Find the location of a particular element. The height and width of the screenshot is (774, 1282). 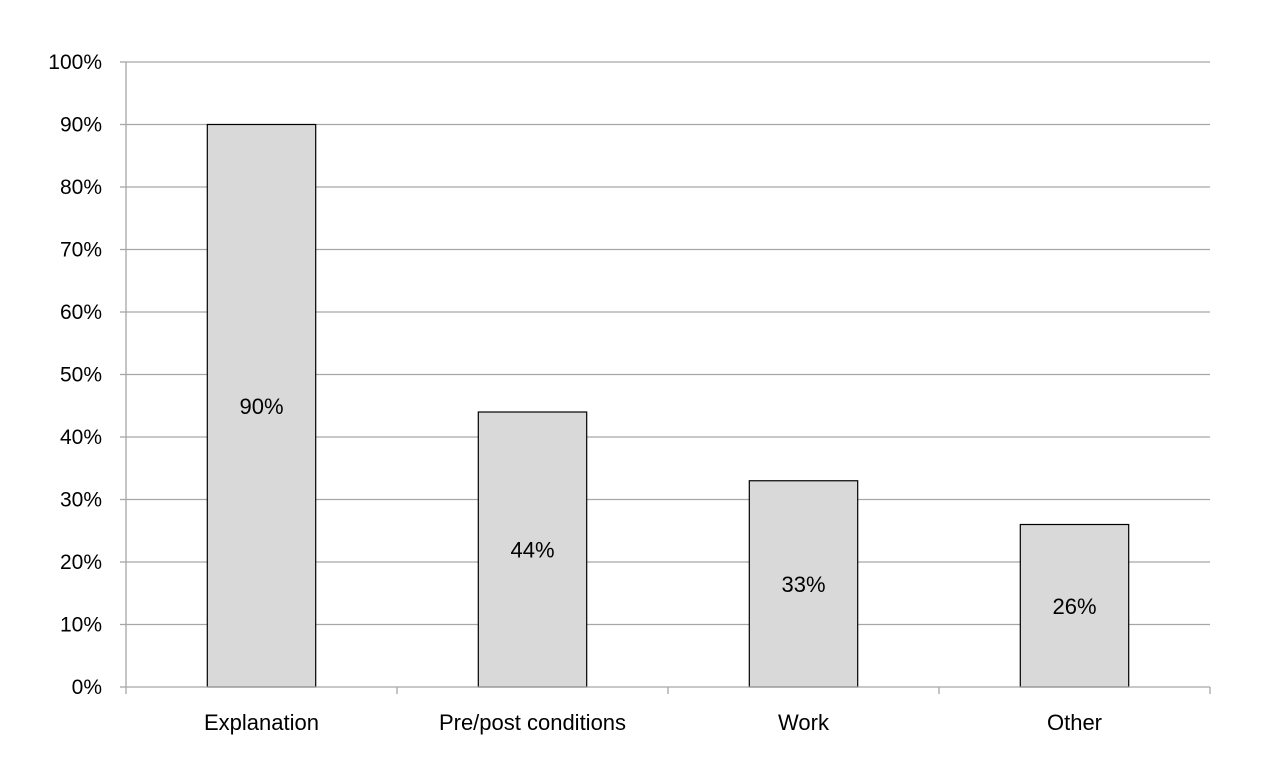

data-label: 44% is located at coordinates (532, 550).